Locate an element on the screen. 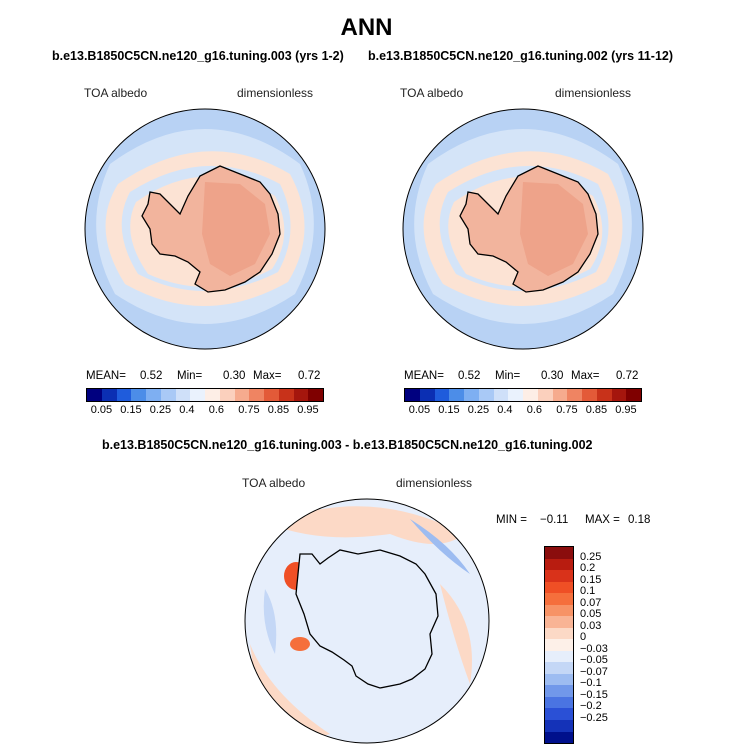 Image resolution: width=733 pixels, height=749 pixels. diff-min-label: MIN = is located at coordinates (511, 520).